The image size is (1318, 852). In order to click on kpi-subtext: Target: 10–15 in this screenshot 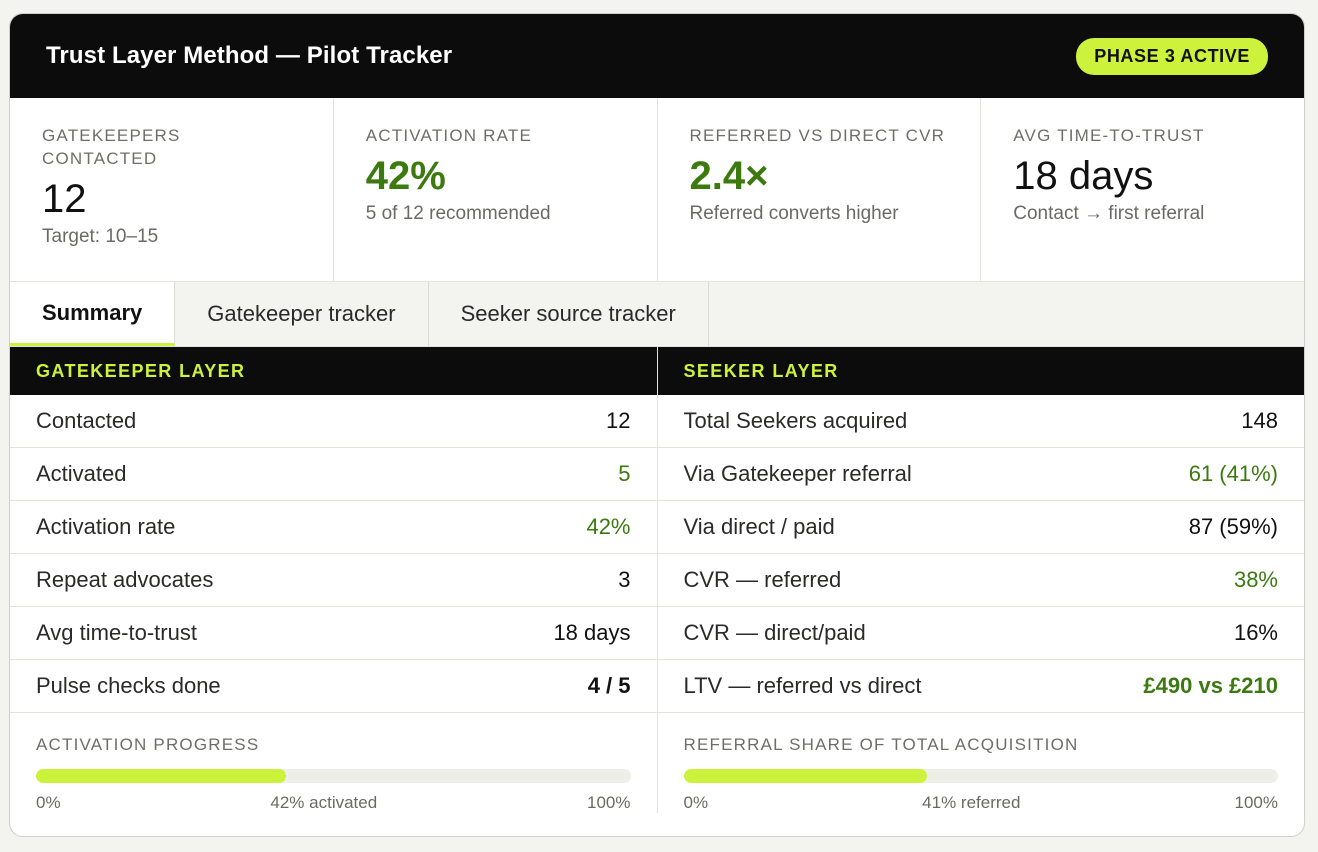, I will do `click(100, 236)`.